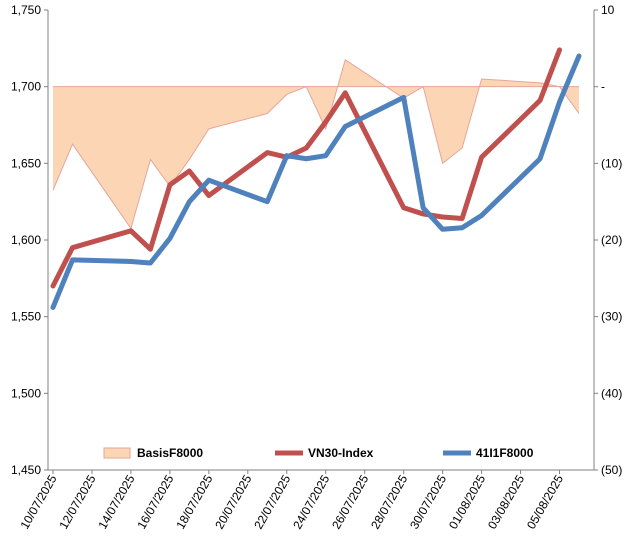 The width and height of the screenshot is (637, 548). Describe the element at coordinates (428, 501) in the screenshot. I see `x-tick-label: 30/07/2025` at that location.